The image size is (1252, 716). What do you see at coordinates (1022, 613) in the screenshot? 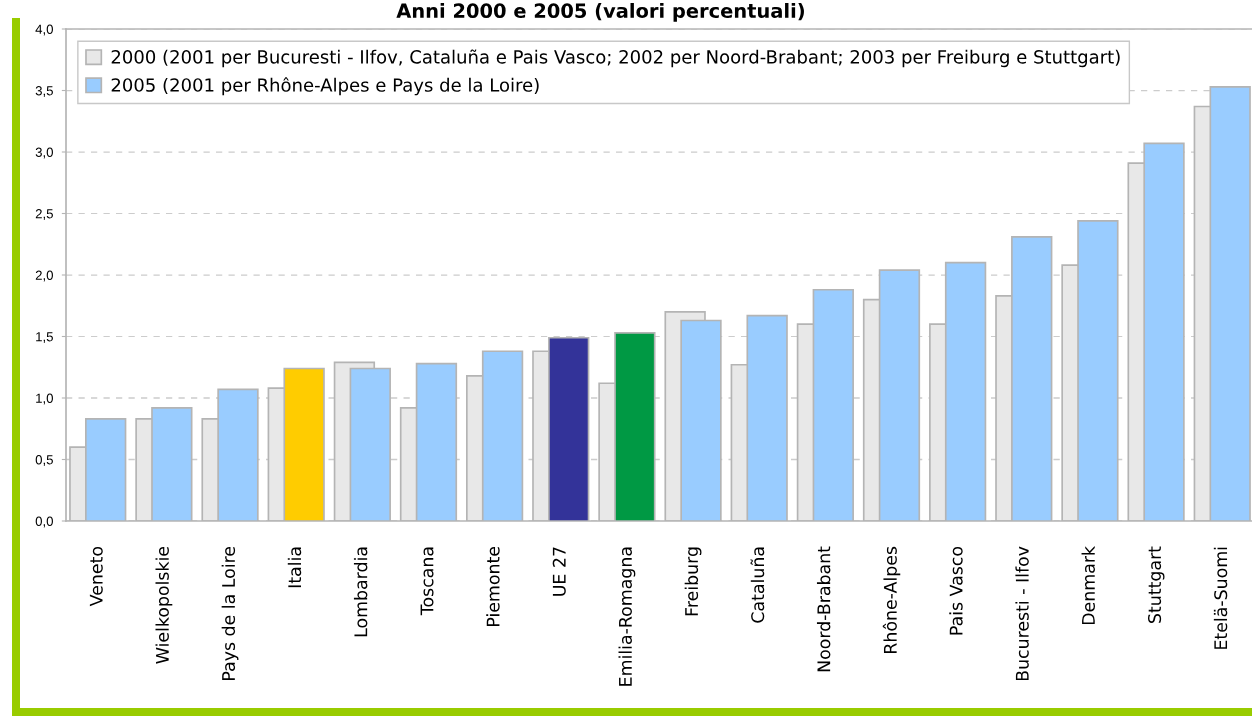
I see `x-tick-label: Bucuresti - Ilfov` at bounding box center [1022, 613].